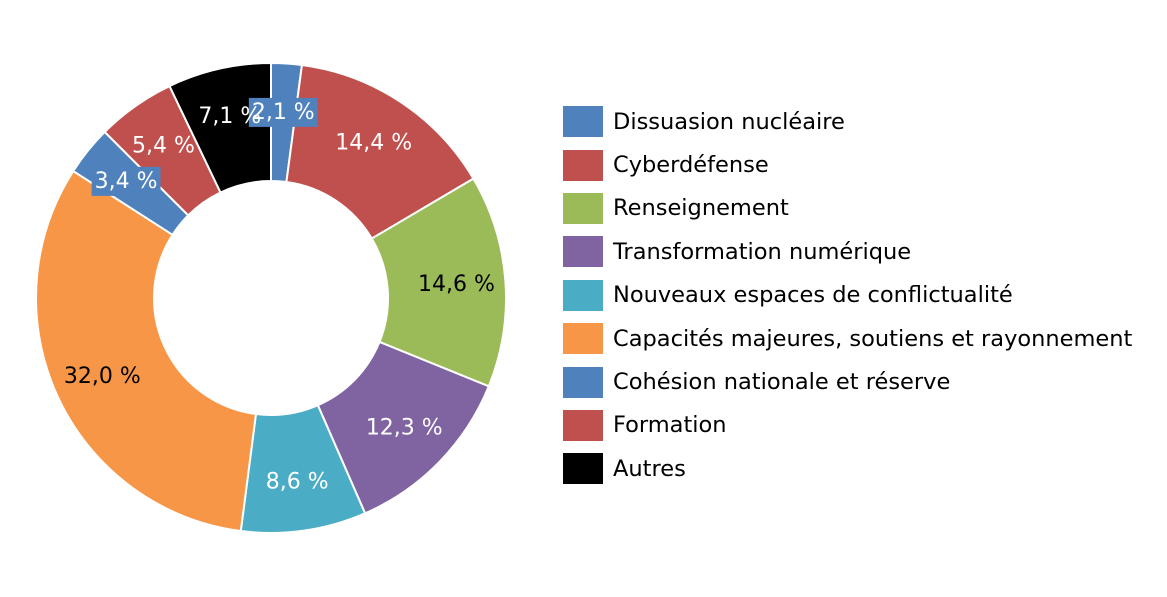 The image size is (1167, 597). I want to click on slice-label-cohesion-nationale-et-reserve: 3,4 %, so click(126, 181).